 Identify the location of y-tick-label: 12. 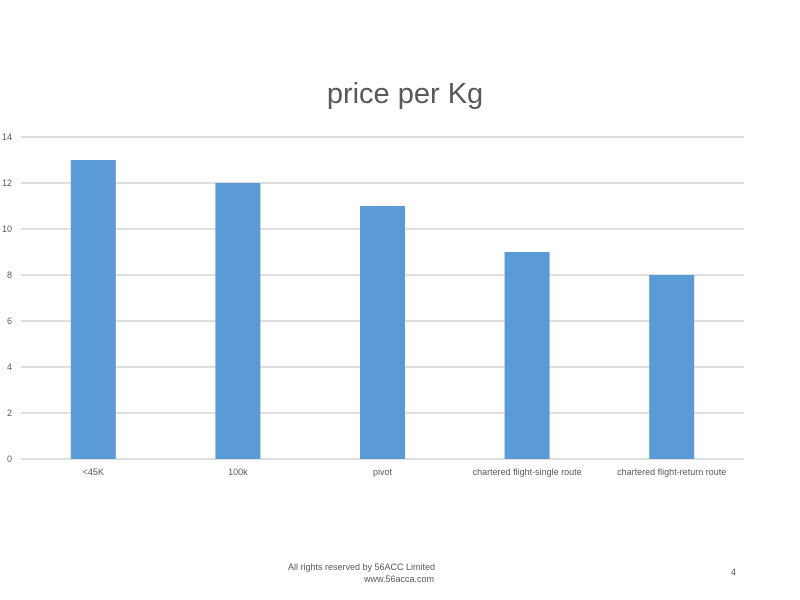
(7, 183).